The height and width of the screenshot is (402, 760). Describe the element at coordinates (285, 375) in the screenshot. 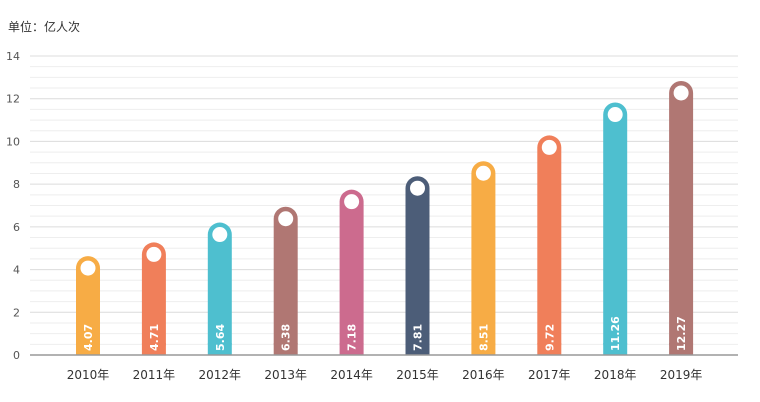

I see `x-tick-label: 2013年` at that location.